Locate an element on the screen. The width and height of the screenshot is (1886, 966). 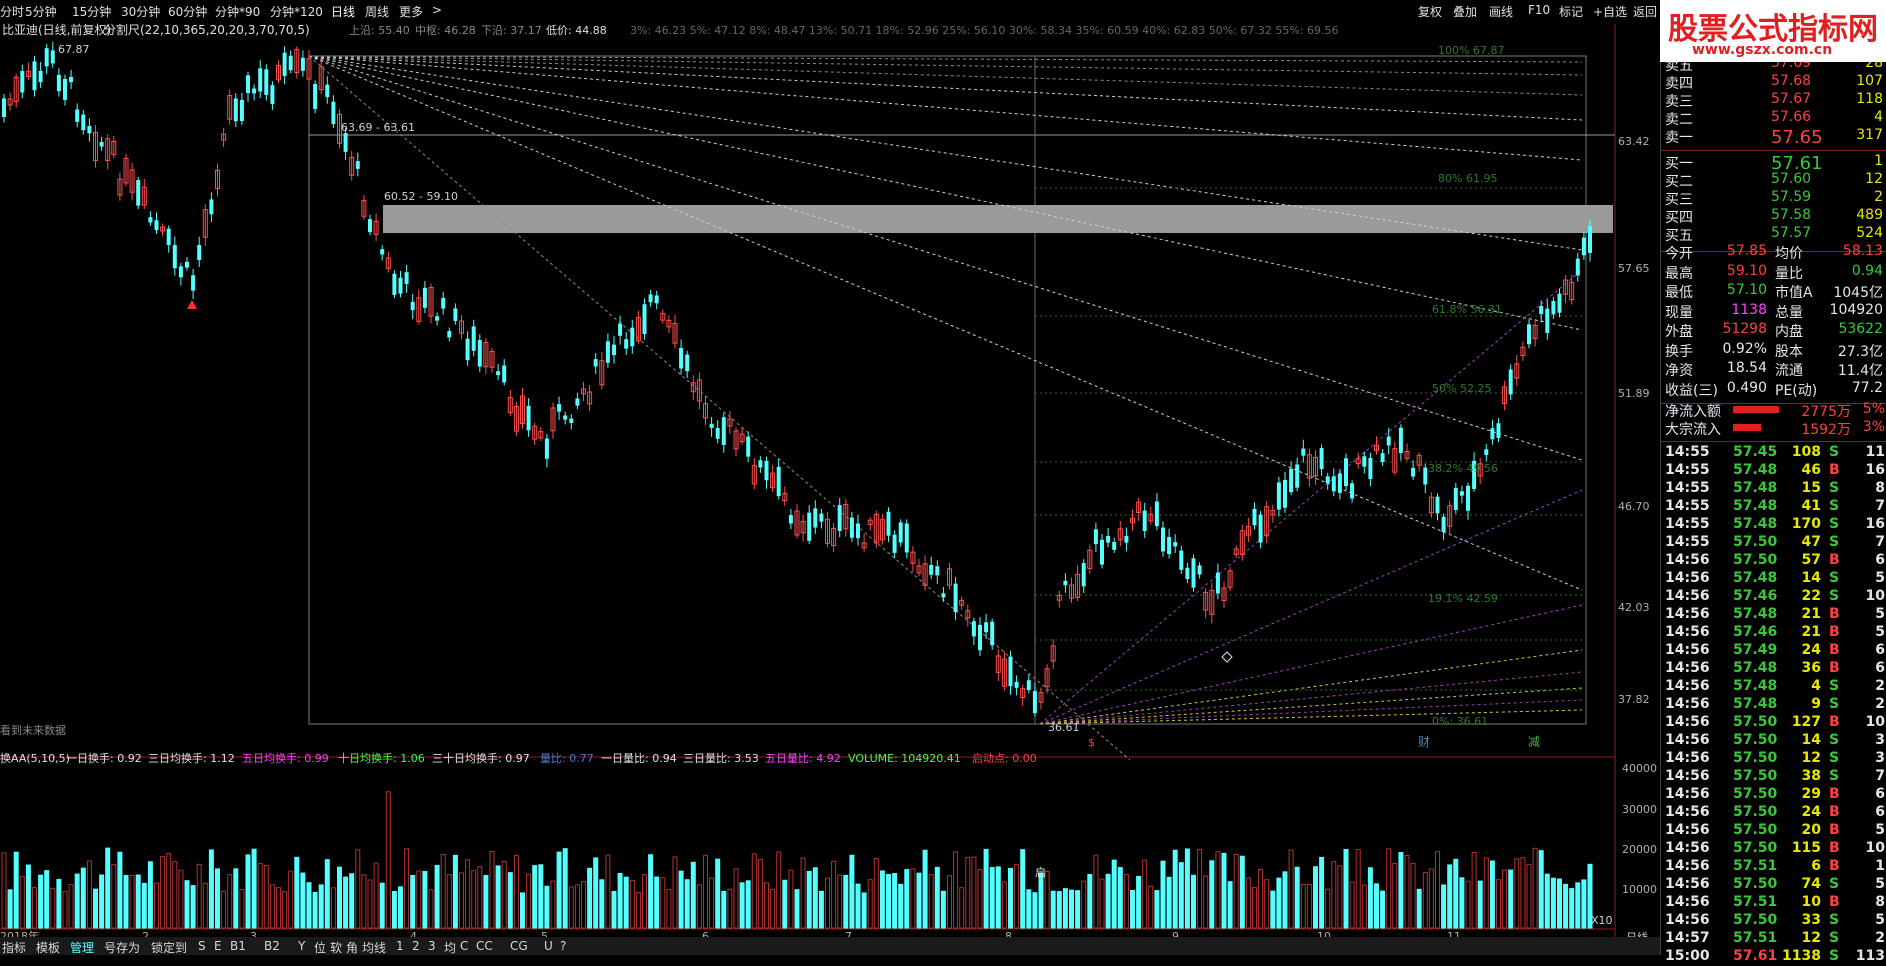
bottom-tab: 3 is located at coordinates (432, 946).